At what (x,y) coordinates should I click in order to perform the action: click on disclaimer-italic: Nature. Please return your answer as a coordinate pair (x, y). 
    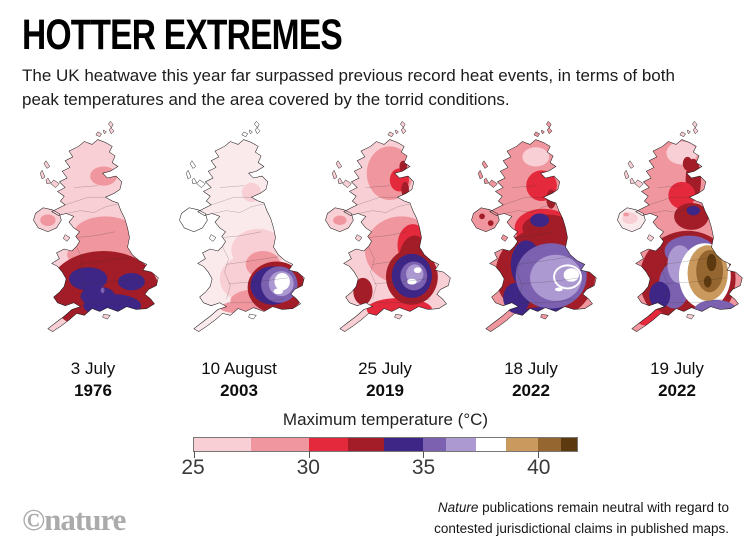
    Looking at the image, I should click on (458, 508).